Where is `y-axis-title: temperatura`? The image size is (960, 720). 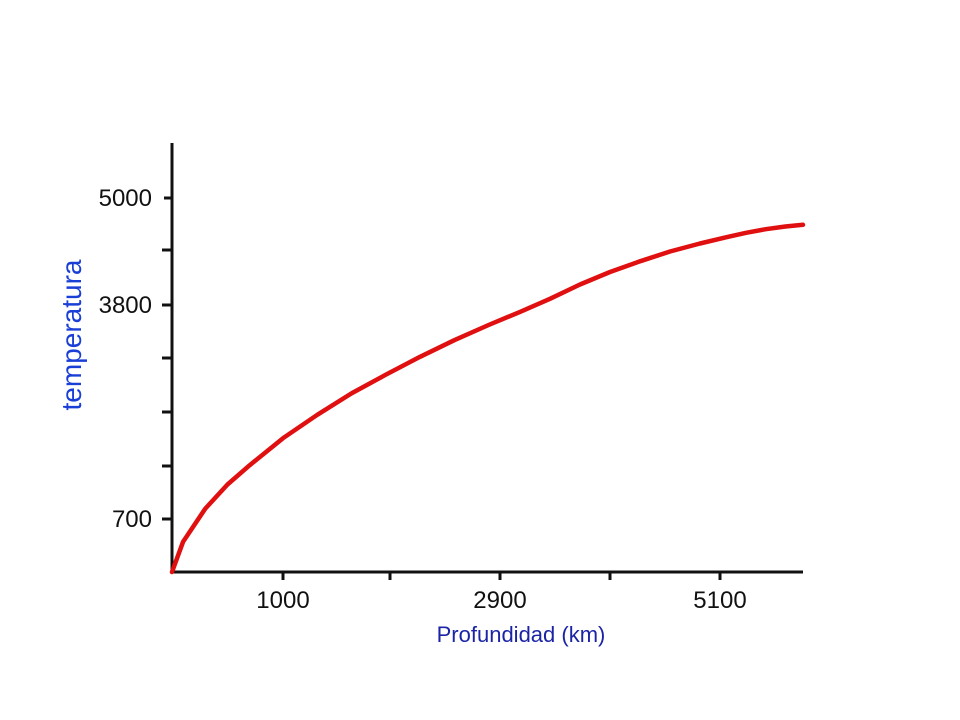
y-axis-title: temperatura is located at coordinates (71, 334).